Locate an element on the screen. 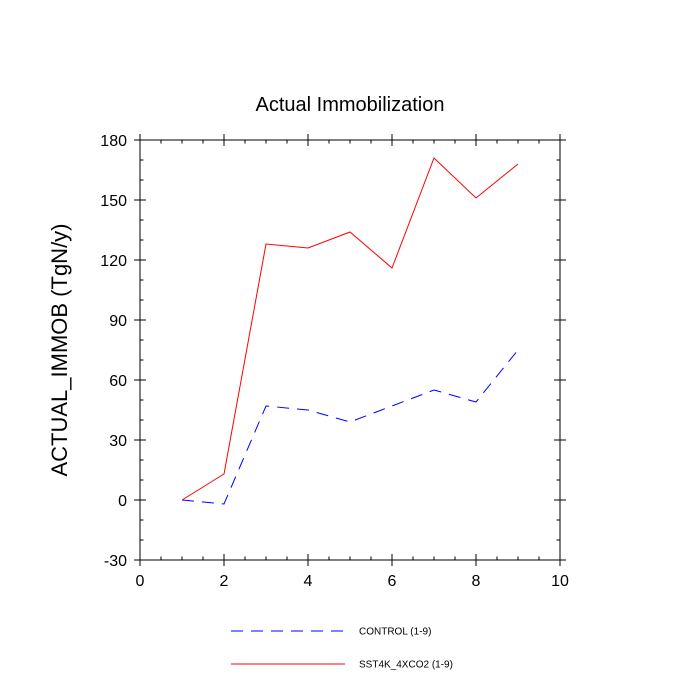  chart-title: Actual Immobilization is located at coordinates (350, 105).